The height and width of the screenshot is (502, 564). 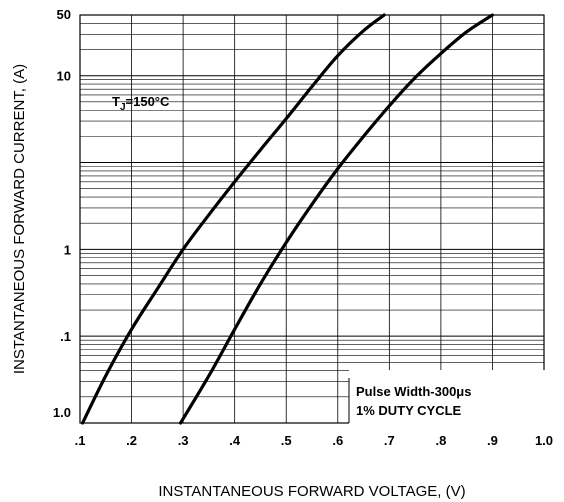 I want to click on y-tick-label: 50, so click(x=64, y=14).